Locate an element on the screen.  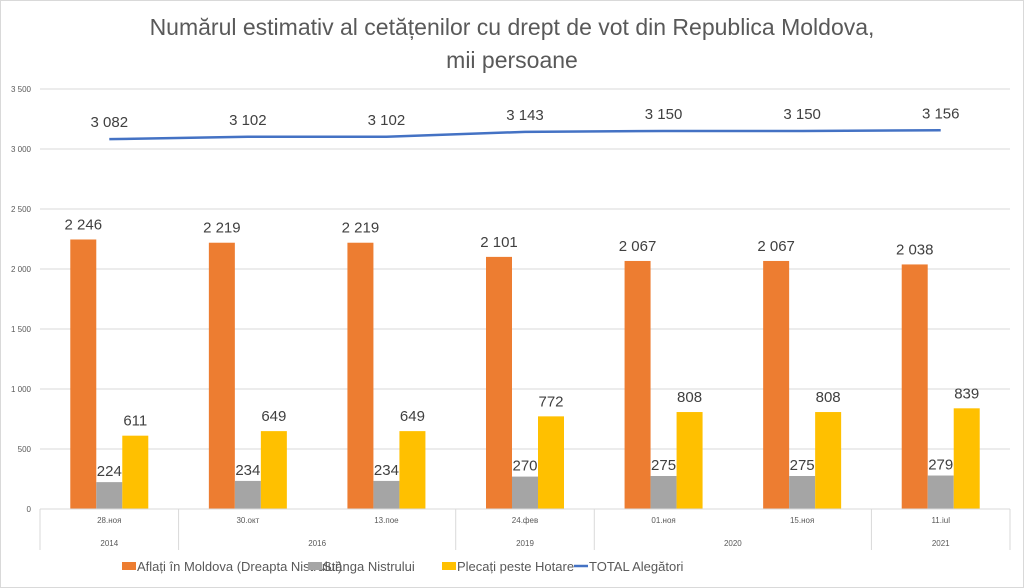
total-line-path is located at coordinates (525, 135).